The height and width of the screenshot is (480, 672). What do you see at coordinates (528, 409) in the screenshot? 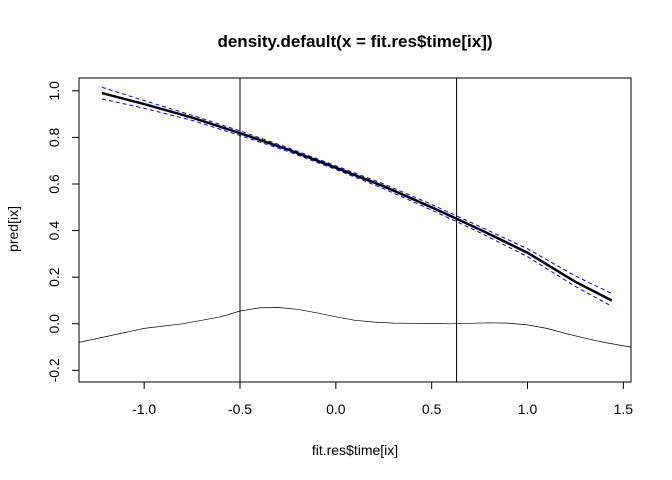
I see `x-tick-label: 1.0` at bounding box center [528, 409].